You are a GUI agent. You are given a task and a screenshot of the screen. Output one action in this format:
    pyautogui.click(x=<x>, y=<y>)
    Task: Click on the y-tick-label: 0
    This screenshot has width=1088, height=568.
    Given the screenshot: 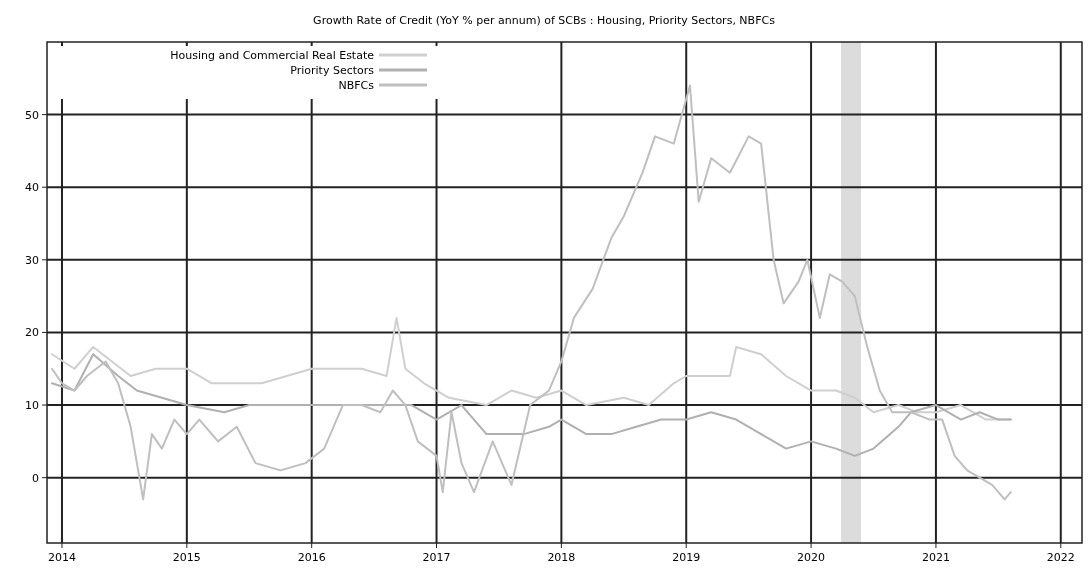 What is the action you would take?
    pyautogui.click(x=35, y=478)
    